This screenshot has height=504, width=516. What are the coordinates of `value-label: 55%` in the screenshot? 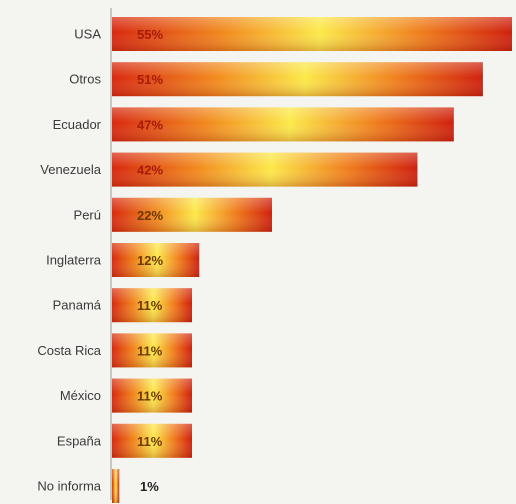 It's located at (150, 34).